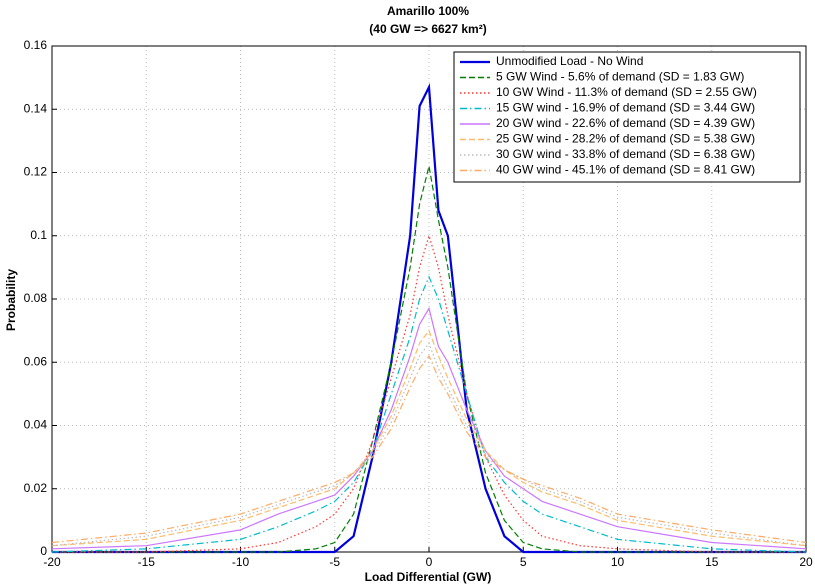  What do you see at coordinates (241, 562) in the screenshot?
I see `x-tick-label: -10` at bounding box center [241, 562].